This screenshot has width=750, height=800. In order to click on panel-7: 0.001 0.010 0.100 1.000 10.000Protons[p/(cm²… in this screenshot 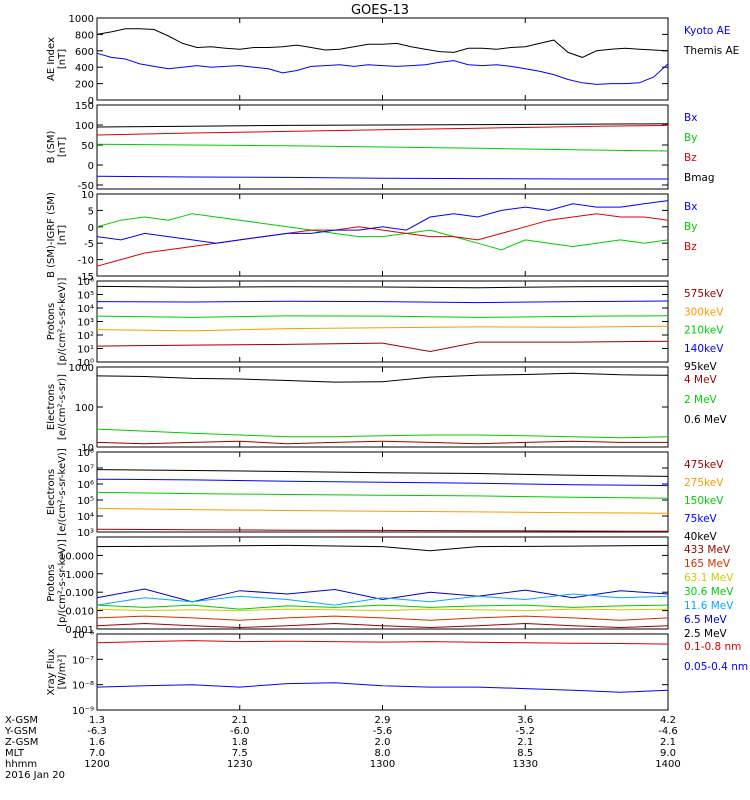, I will do `click(390, 588)`.